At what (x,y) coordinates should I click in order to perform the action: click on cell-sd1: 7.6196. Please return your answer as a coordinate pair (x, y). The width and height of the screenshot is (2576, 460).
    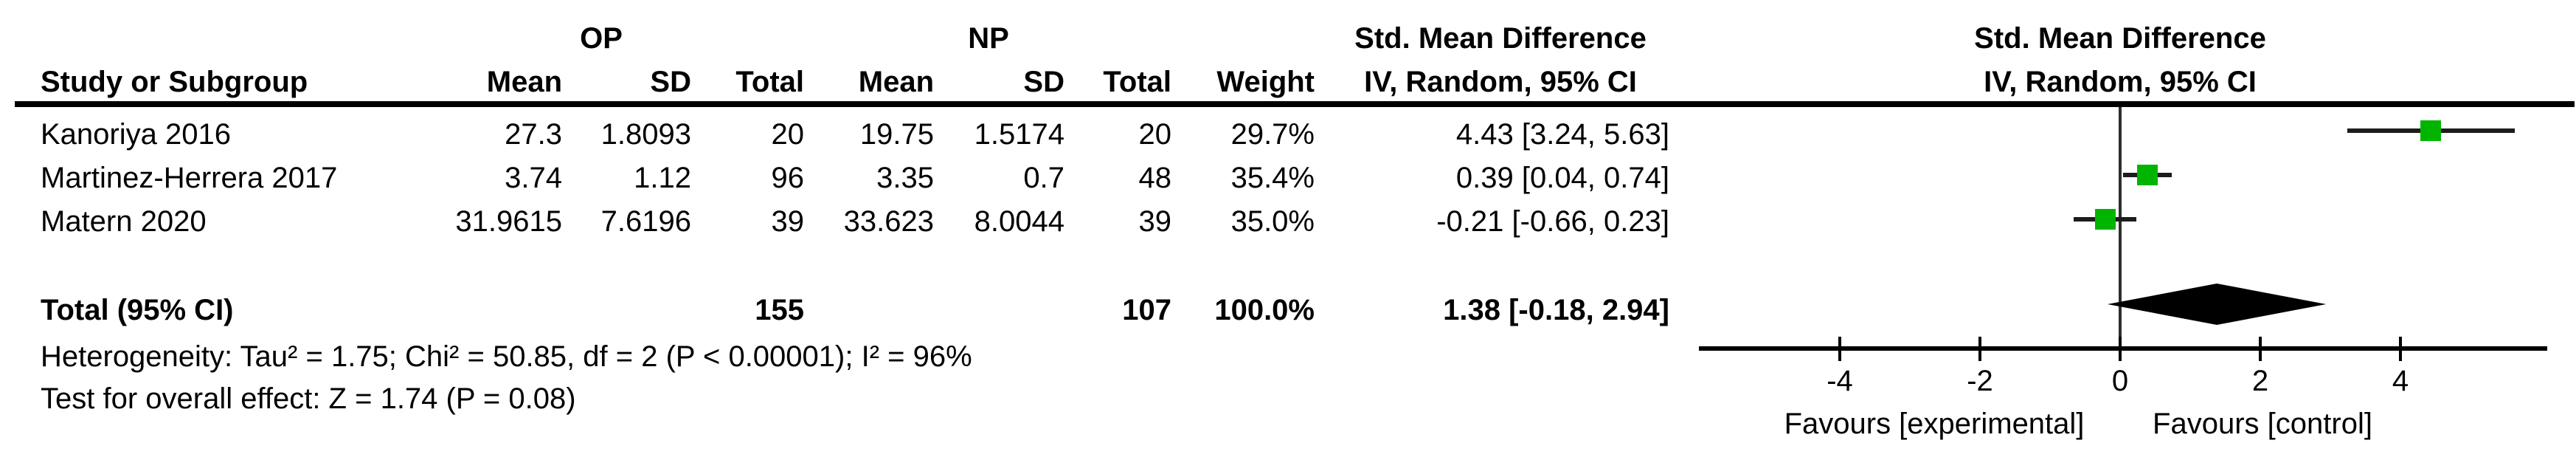
    Looking at the image, I should click on (646, 221).